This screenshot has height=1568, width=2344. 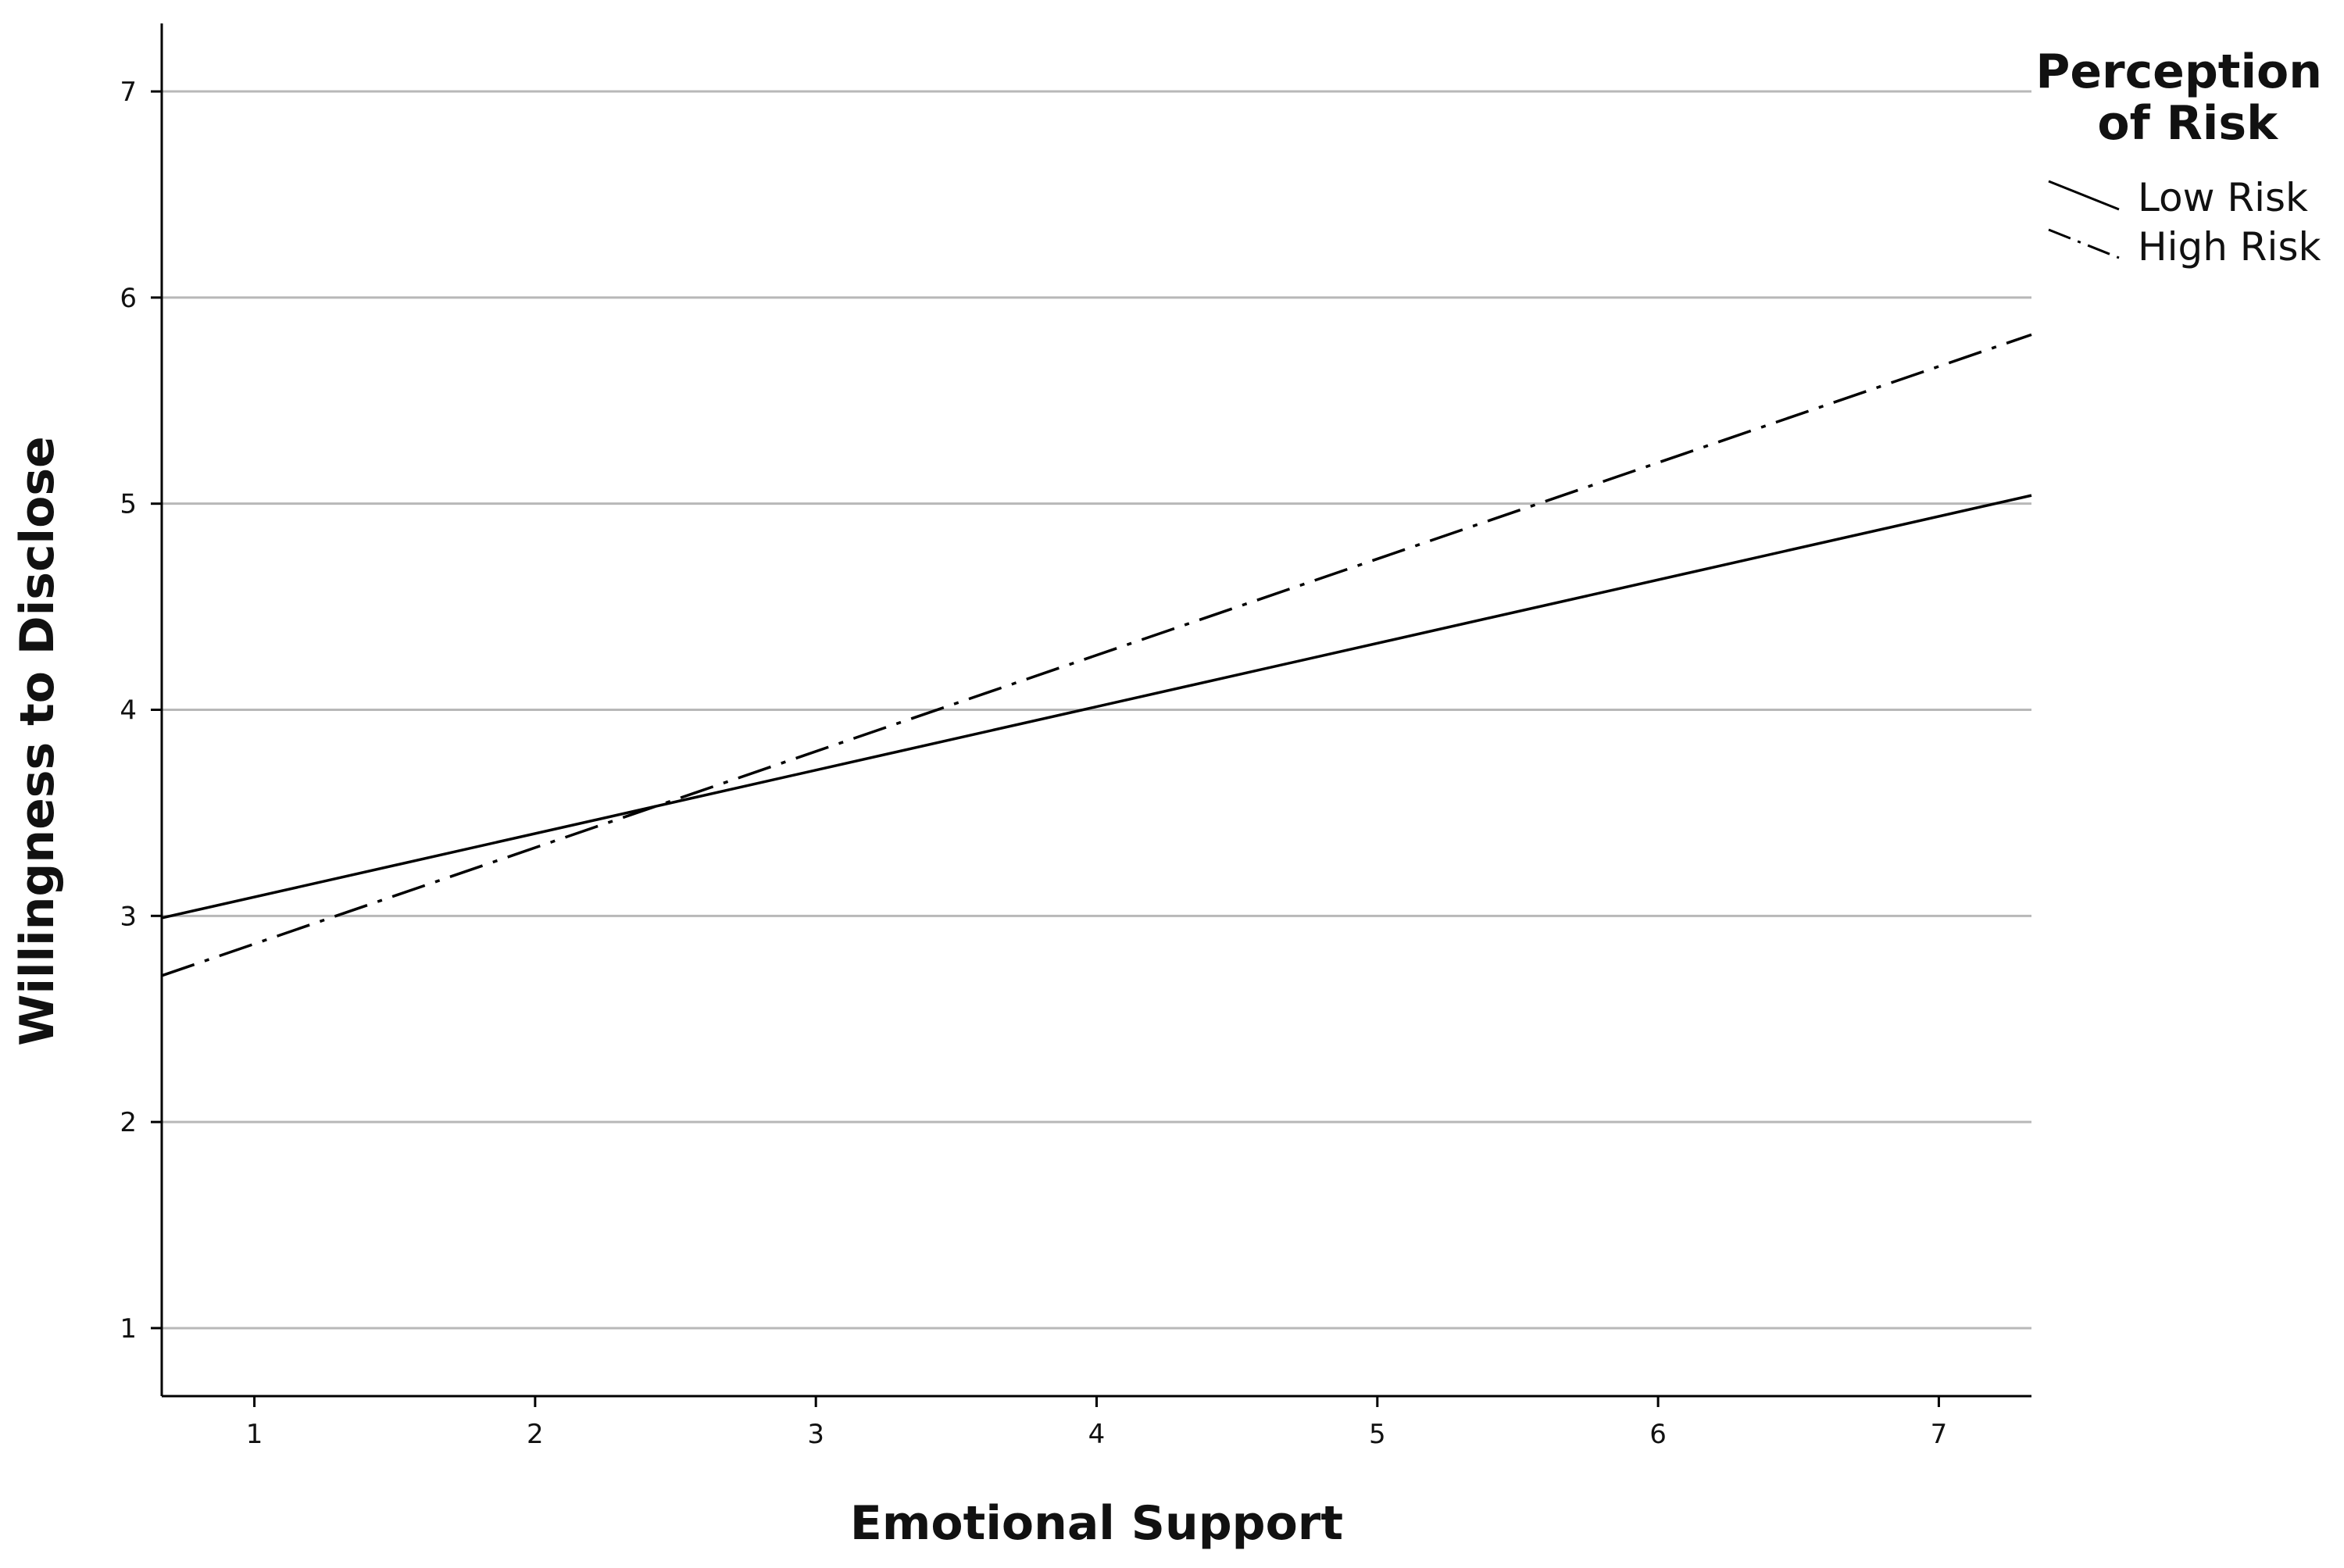 What do you see at coordinates (254, 1434) in the screenshot?
I see `x-tick-label-1: 1` at bounding box center [254, 1434].